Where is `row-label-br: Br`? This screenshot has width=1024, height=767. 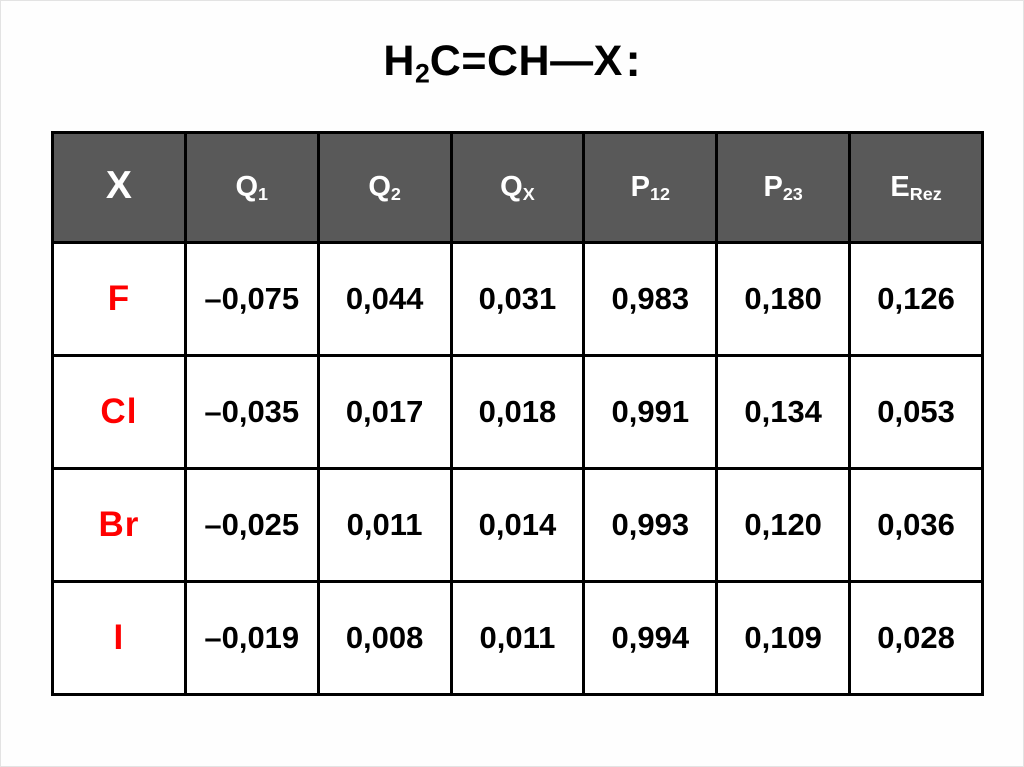
row-label-br: Br is located at coordinates (119, 525).